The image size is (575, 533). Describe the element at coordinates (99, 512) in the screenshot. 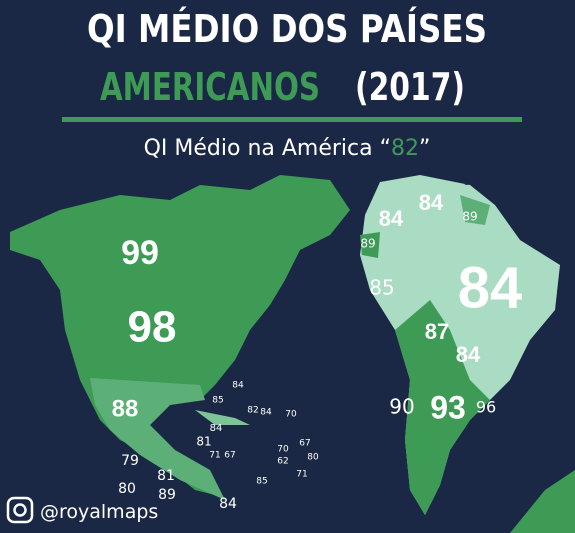

I see `handle: @royalmaps` at that location.